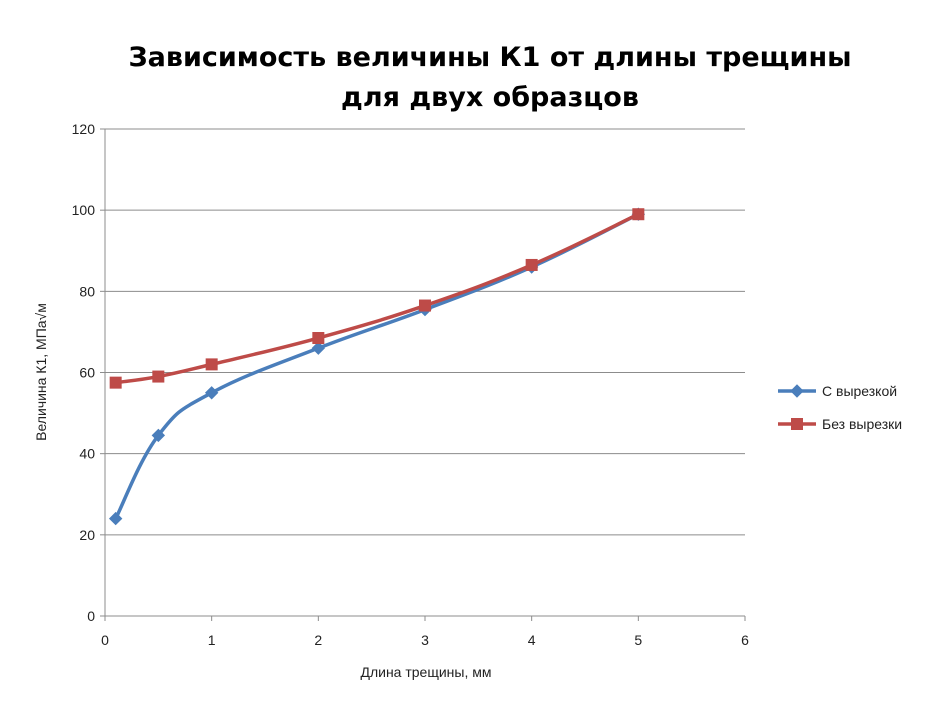  I want to click on y-tick-label: 40, so click(87, 454).